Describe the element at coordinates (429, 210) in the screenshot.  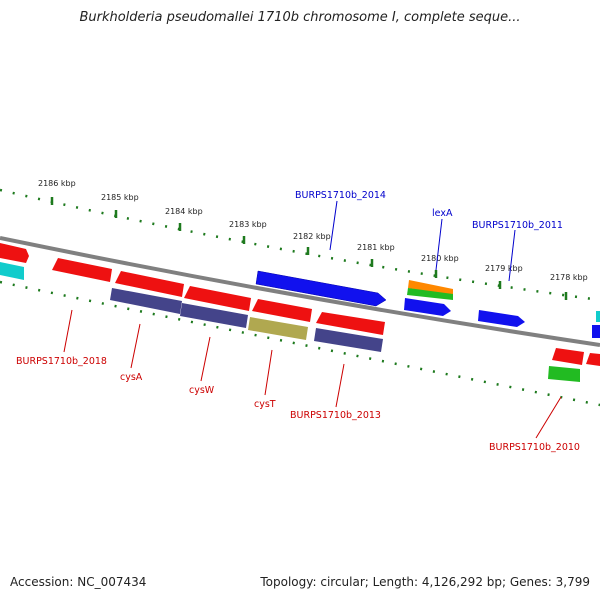
I see `forward-gene-labels: BURPS1710b_2014 lexA BURPS1710b_2011` at that location.